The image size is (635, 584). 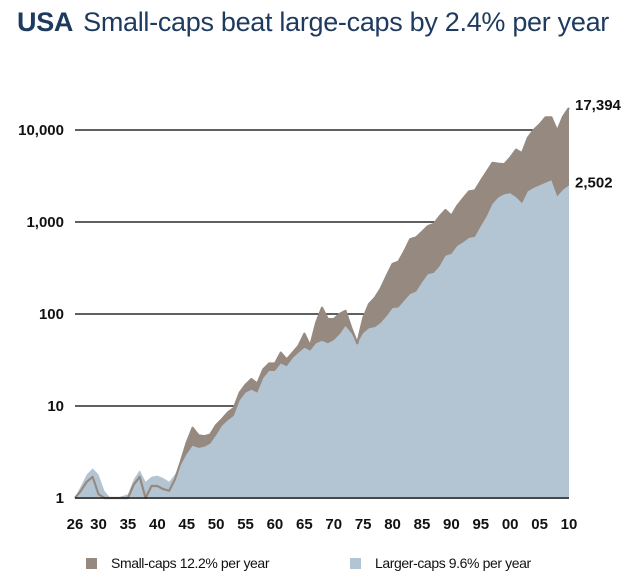 I want to click on legend-label-small-caps: Small-caps 12.2% per year, so click(x=190, y=563).